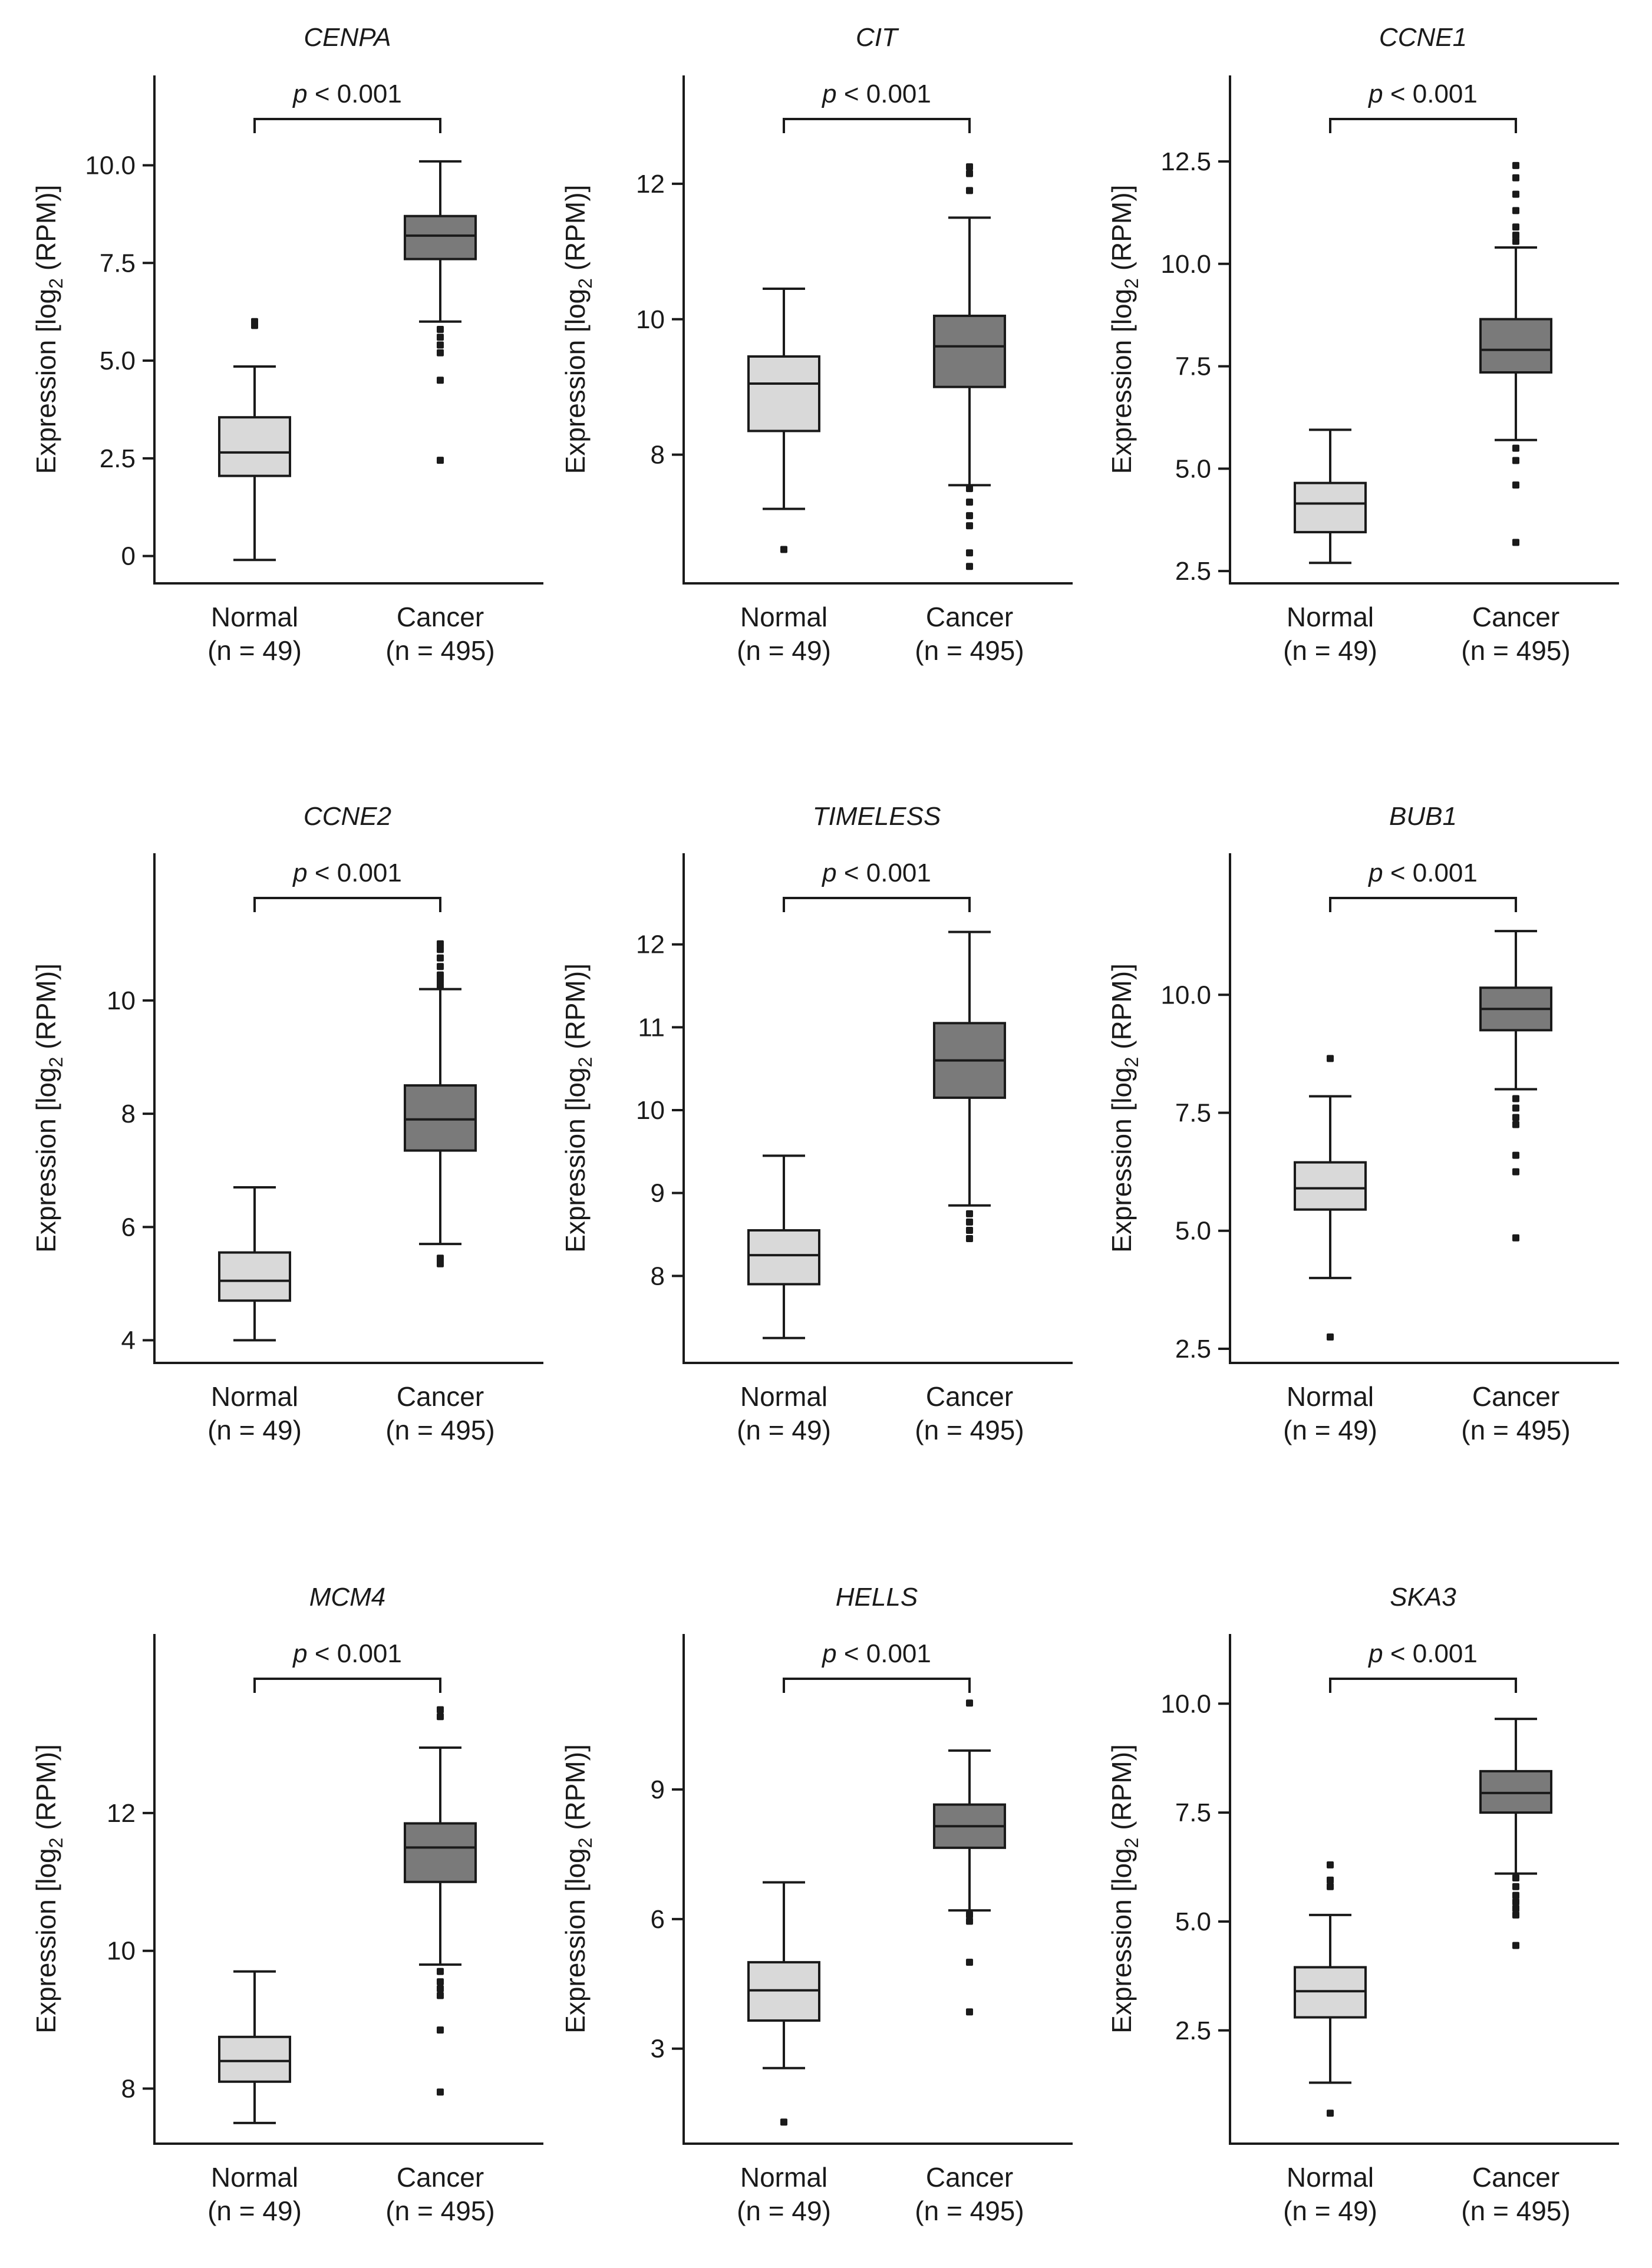 This screenshot has width=1652, height=2268. What do you see at coordinates (1423, 816) in the screenshot?
I see `gene-title: BUB1` at bounding box center [1423, 816].